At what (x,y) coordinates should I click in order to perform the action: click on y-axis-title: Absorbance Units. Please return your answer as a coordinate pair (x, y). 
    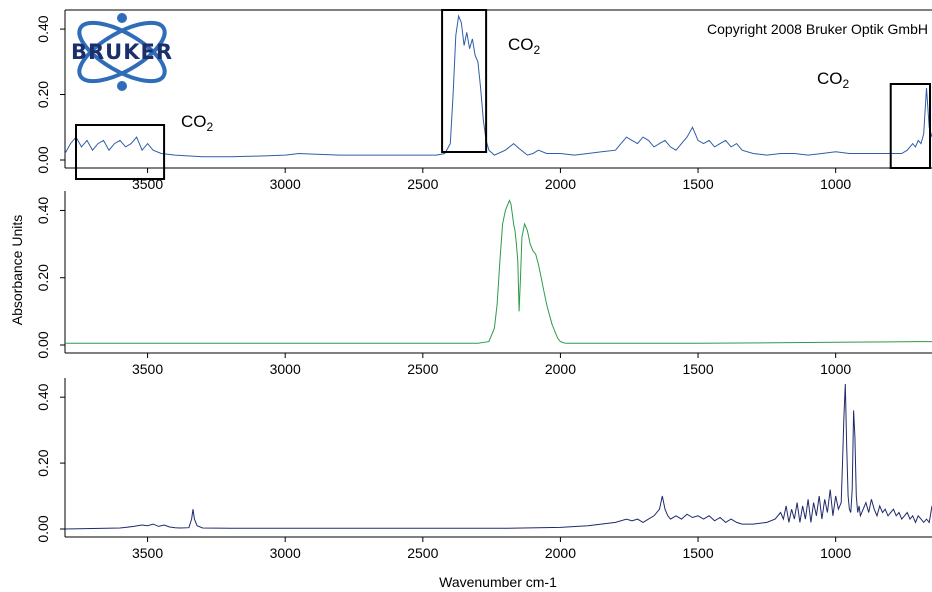
    Looking at the image, I should click on (17, 270).